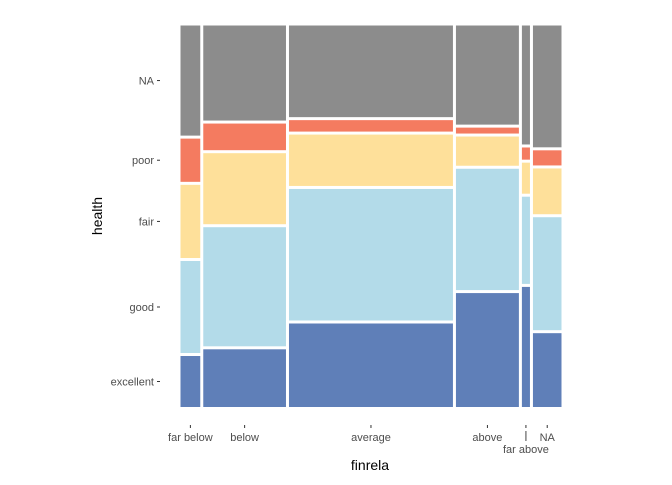 Image resolution: width=672 pixels, height=485 pixels. I want to click on x-tick-label: far above, so click(526, 450).